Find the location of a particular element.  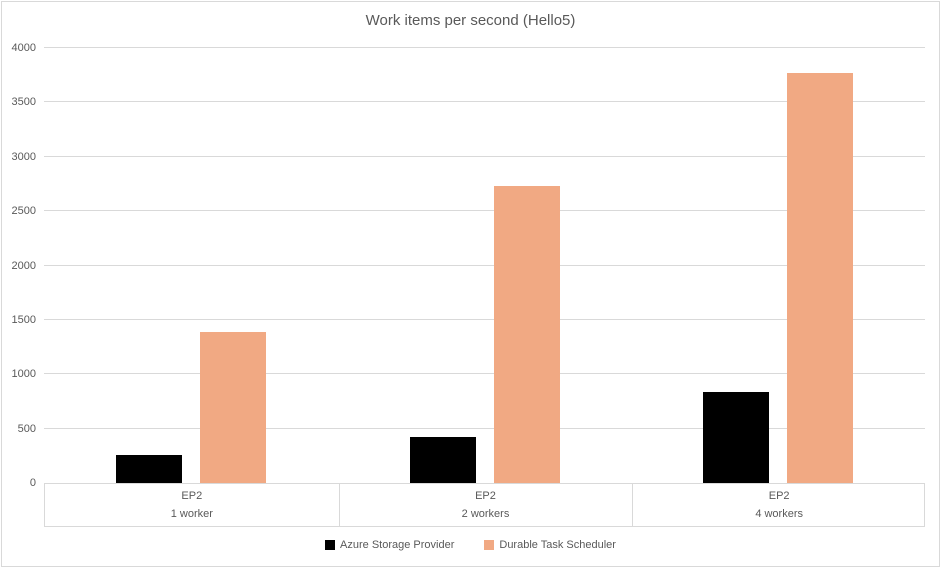

legend-item-durable-task-scheduler: Durable Task Scheduler is located at coordinates (550, 545).